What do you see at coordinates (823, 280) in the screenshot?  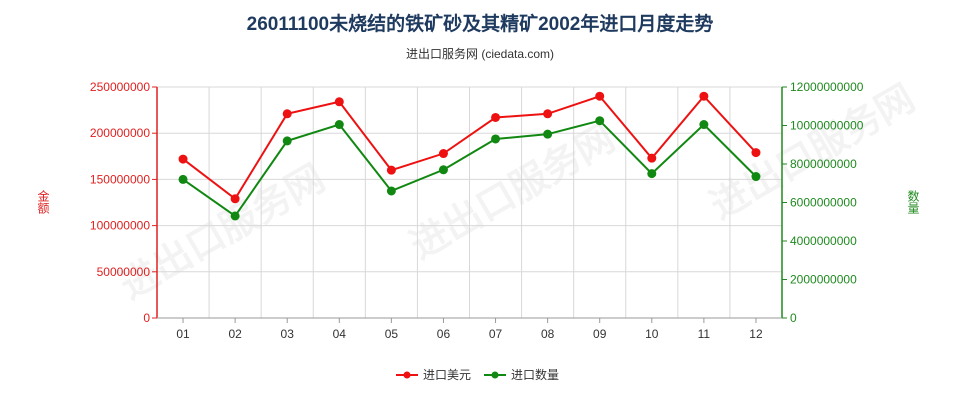 I see `right-tick-label: 2000000000` at bounding box center [823, 280].